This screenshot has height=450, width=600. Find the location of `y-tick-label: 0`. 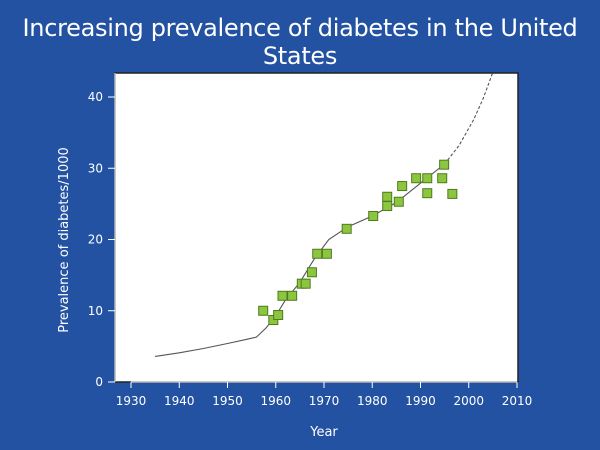

y-tick-label: 0 is located at coordinates (99, 382).